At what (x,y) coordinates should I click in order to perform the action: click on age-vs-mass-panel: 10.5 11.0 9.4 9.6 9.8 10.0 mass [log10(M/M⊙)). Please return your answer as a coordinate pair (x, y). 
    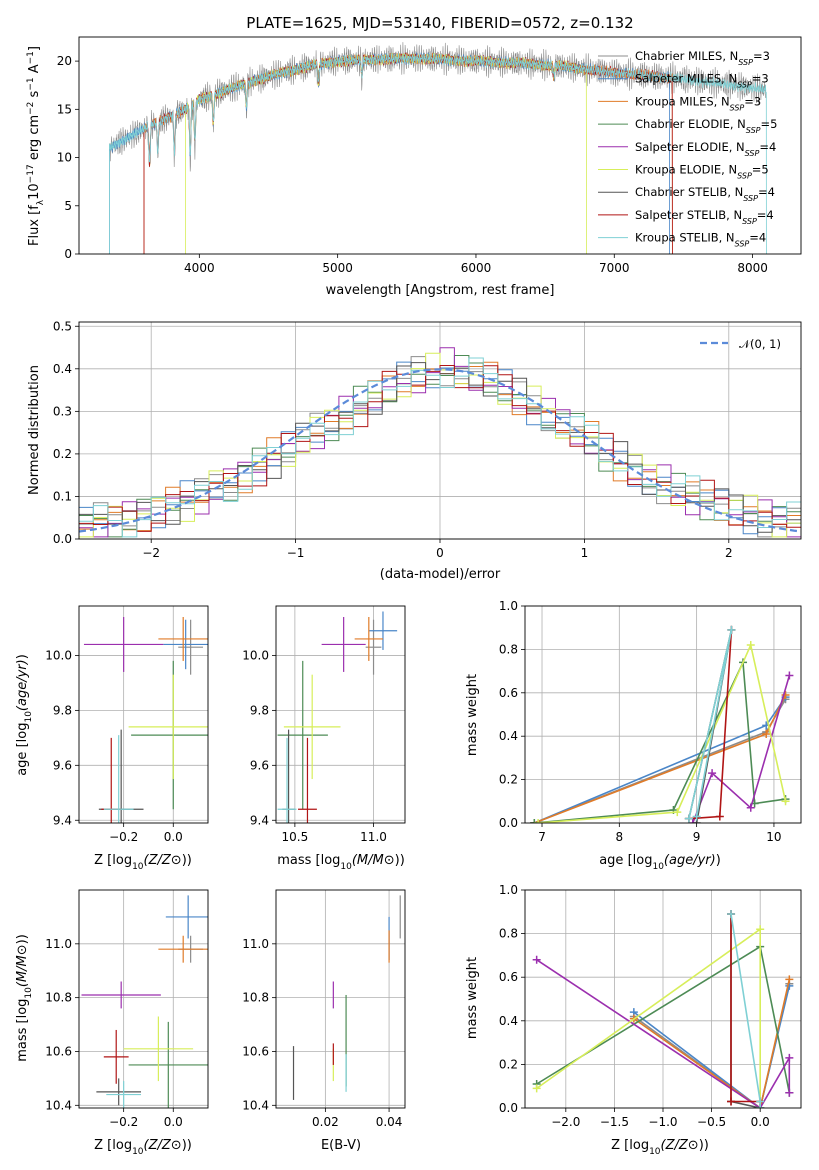
    Looking at the image, I should click on (324, 738).